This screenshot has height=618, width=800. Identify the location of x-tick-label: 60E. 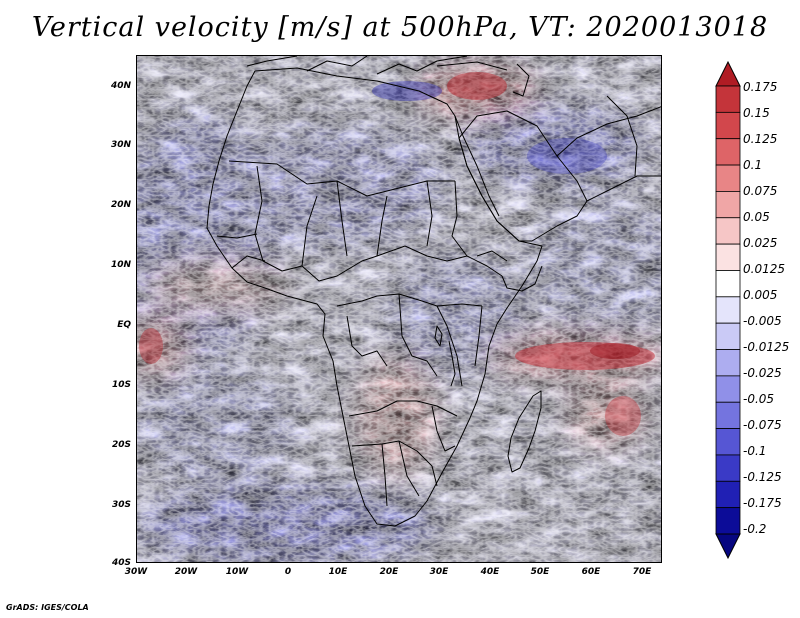
(591, 572).